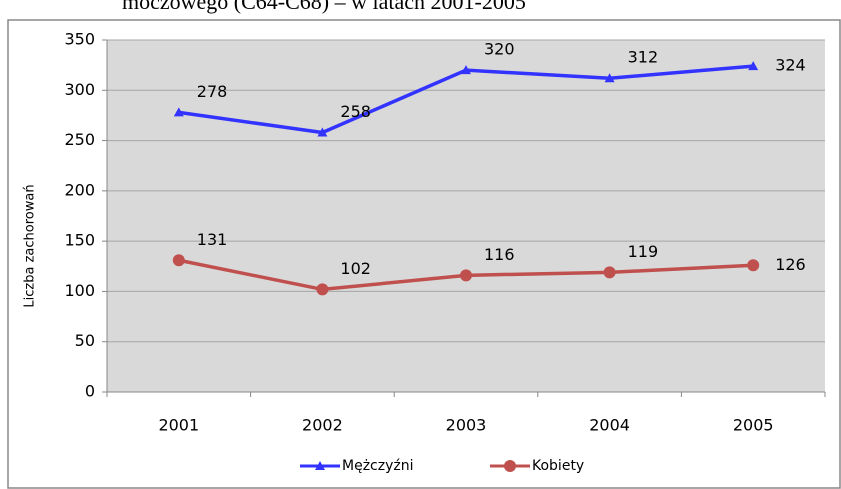  I want to click on y-axis-label: Liczba zachorowań, so click(30, 245).